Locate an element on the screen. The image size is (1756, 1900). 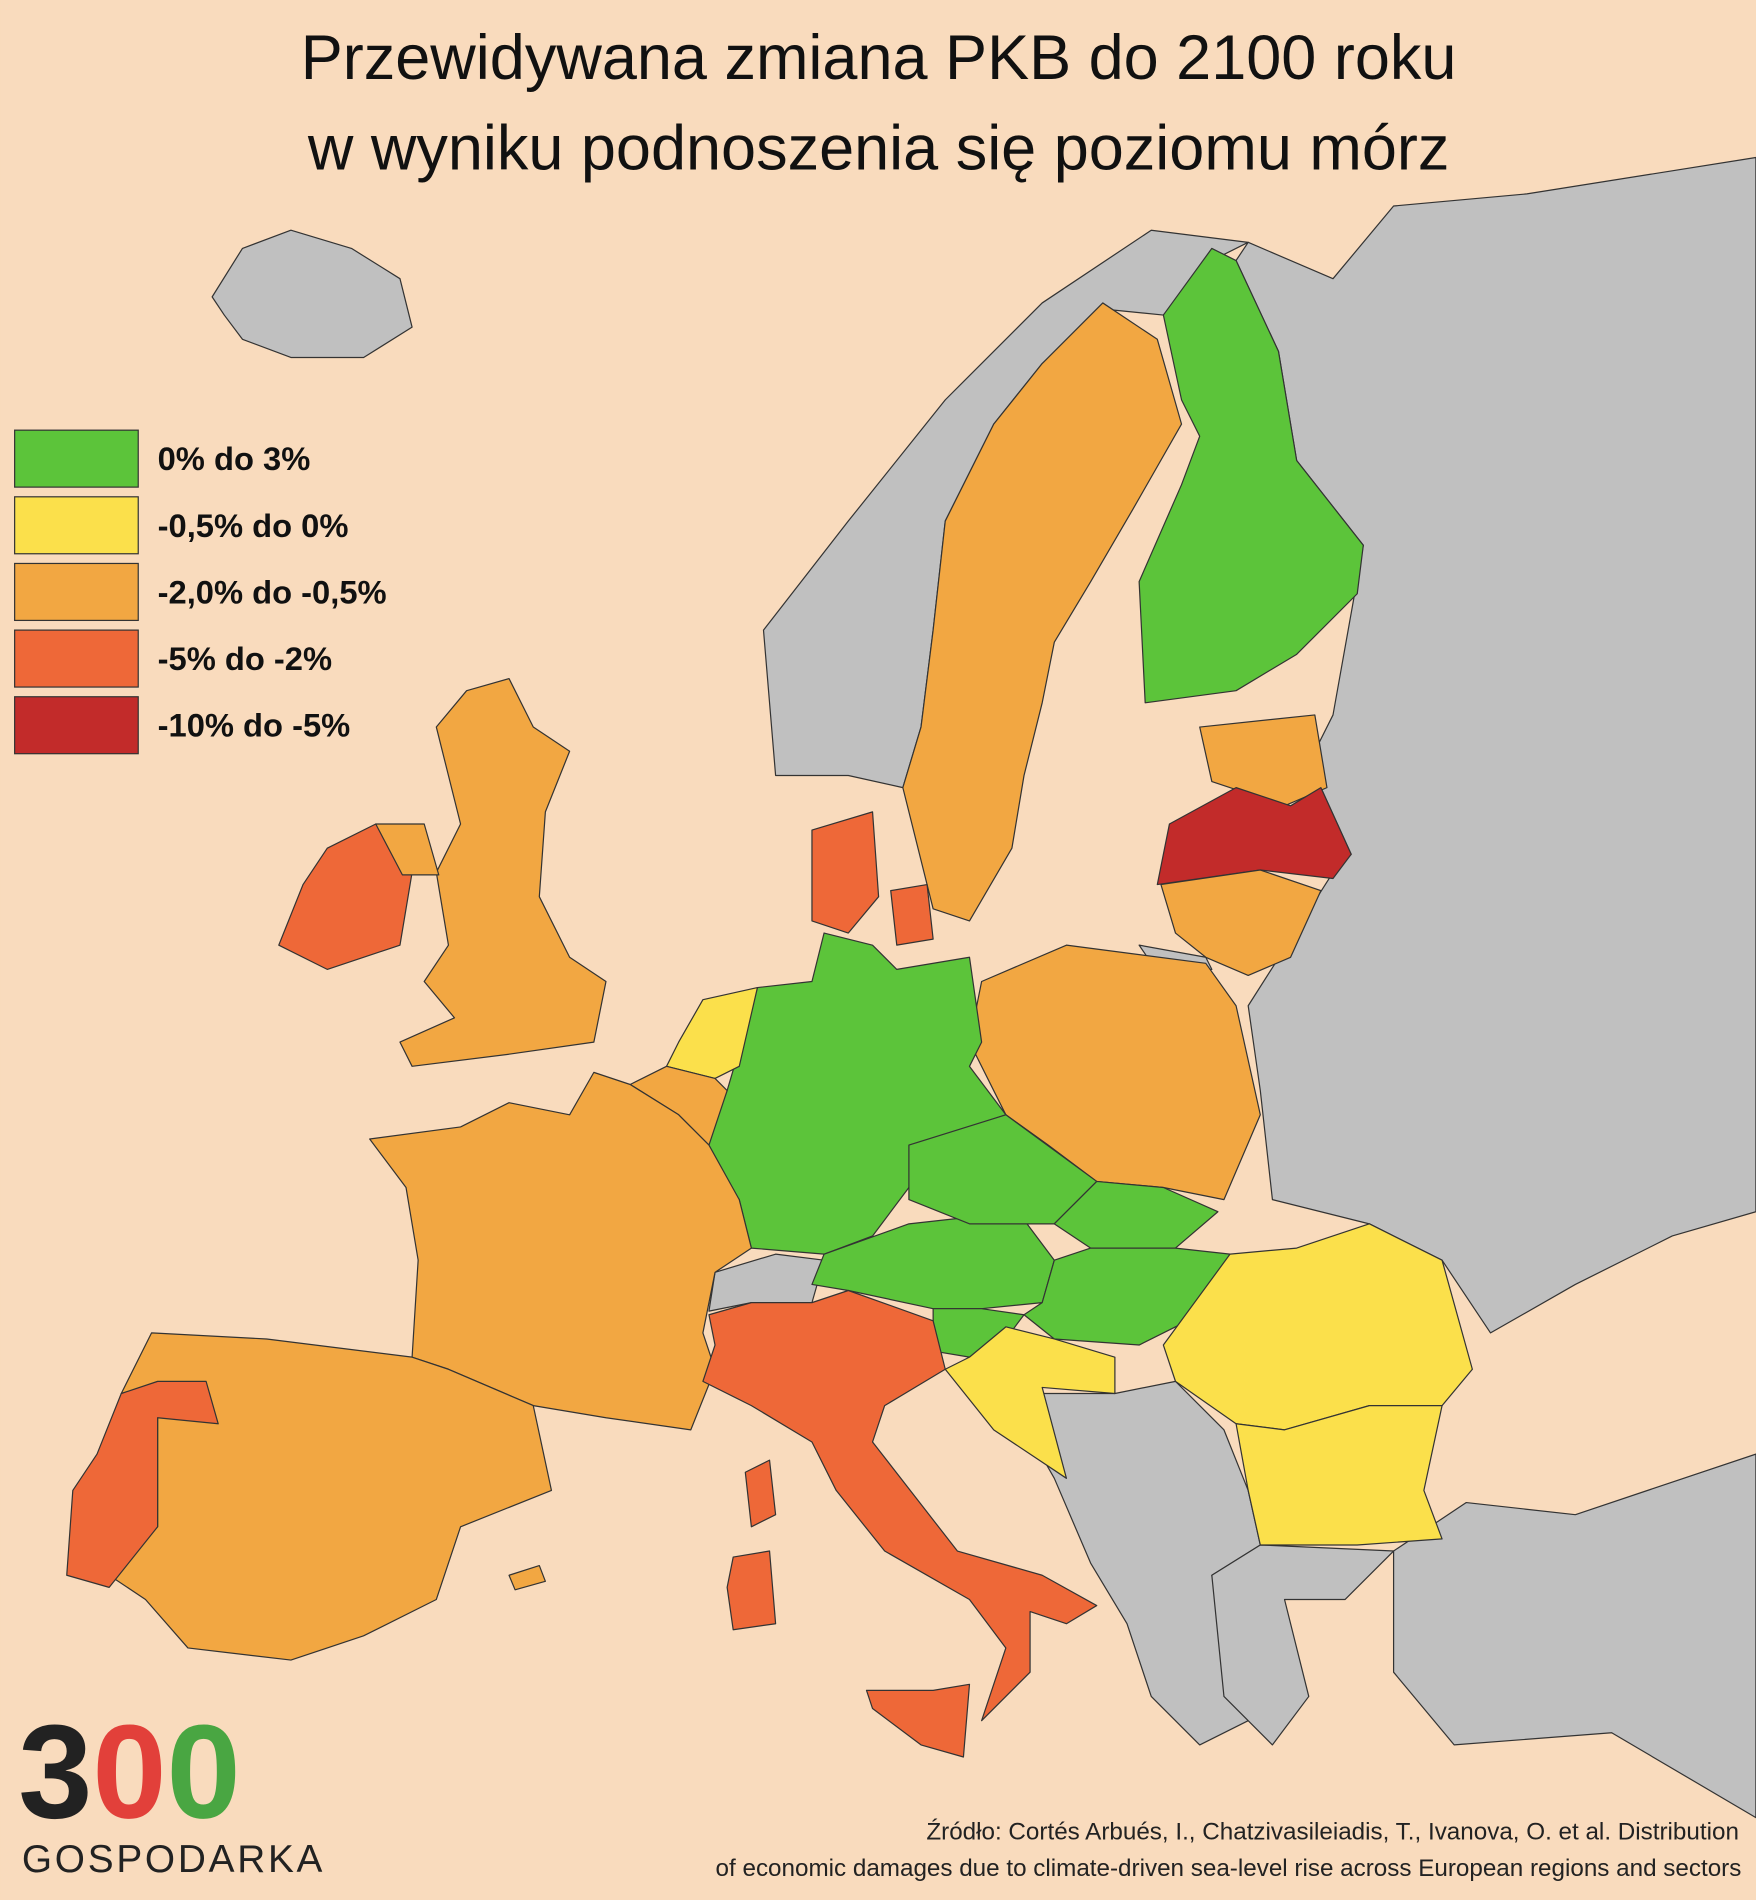
bulgaria is located at coordinates (1339, 1475).